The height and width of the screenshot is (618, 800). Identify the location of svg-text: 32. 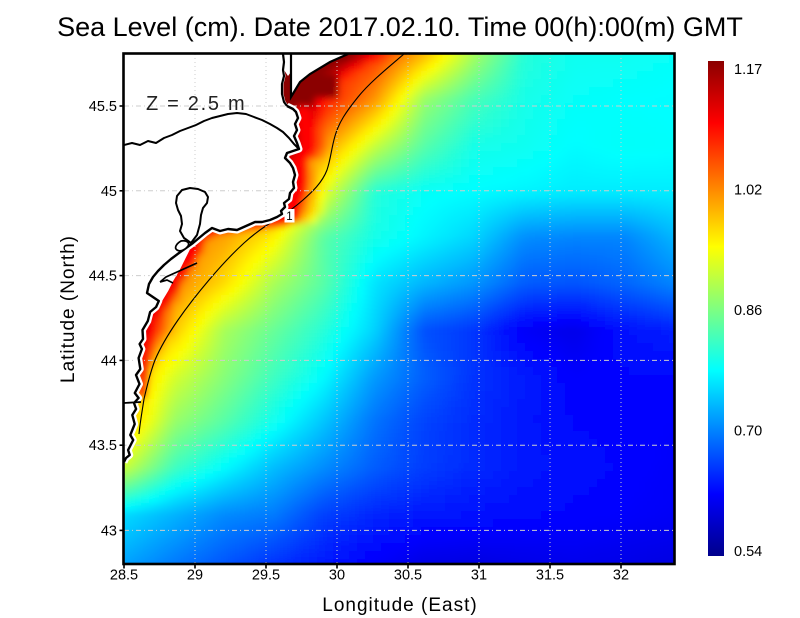
(621, 576).